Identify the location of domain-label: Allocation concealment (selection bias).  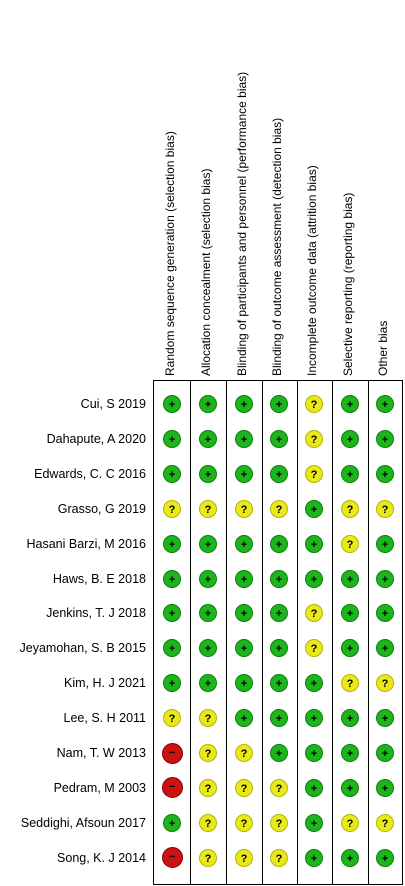
(216, 189).